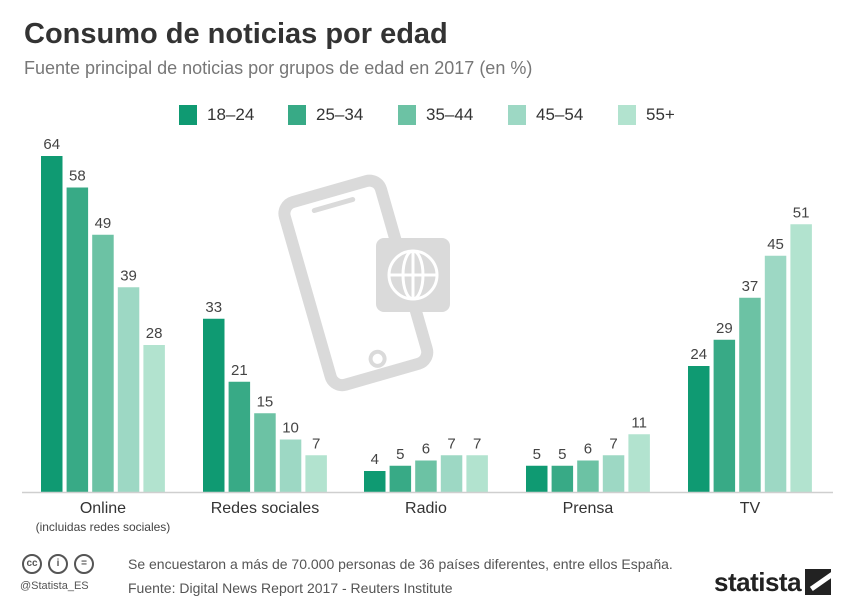  What do you see at coordinates (750, 286) in the screenshot?
I see `bar-value-label: 37` at bounding box center [750, 286].